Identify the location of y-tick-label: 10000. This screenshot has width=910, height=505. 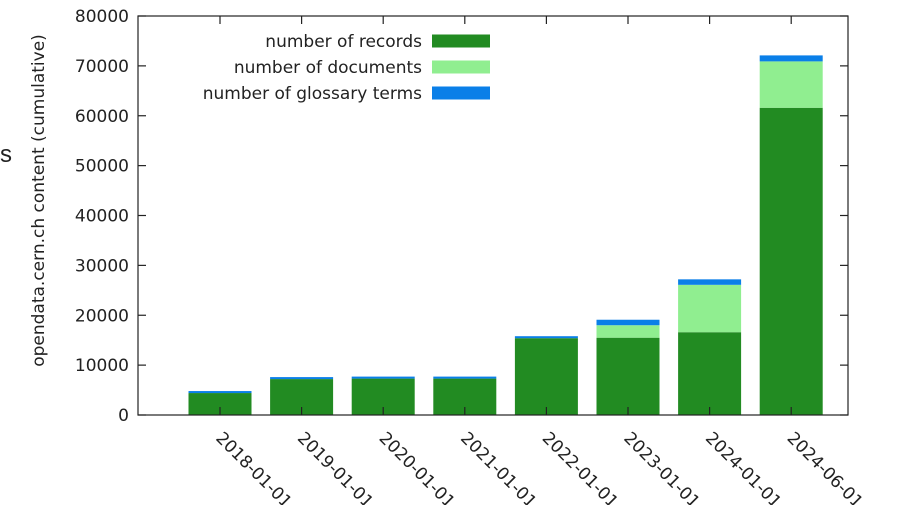
(102, 366).